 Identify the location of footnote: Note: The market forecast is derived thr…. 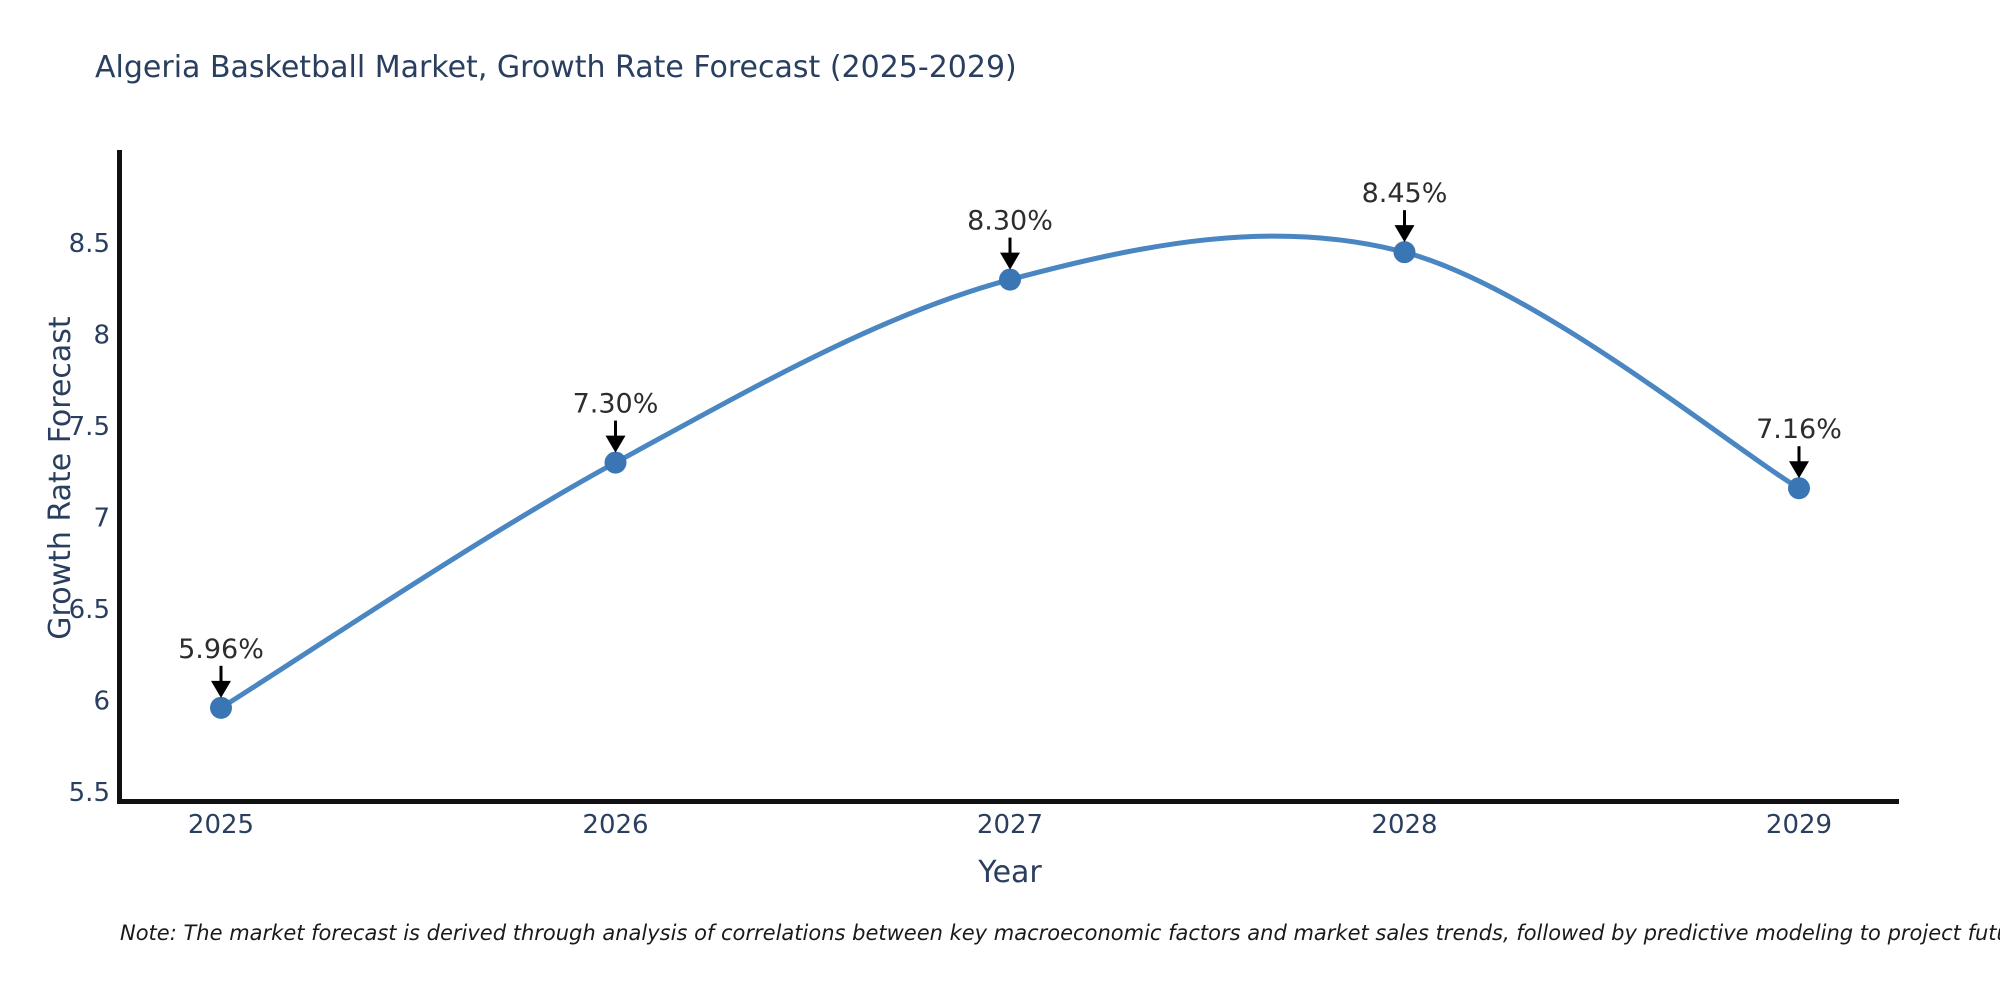
(1060, 933).